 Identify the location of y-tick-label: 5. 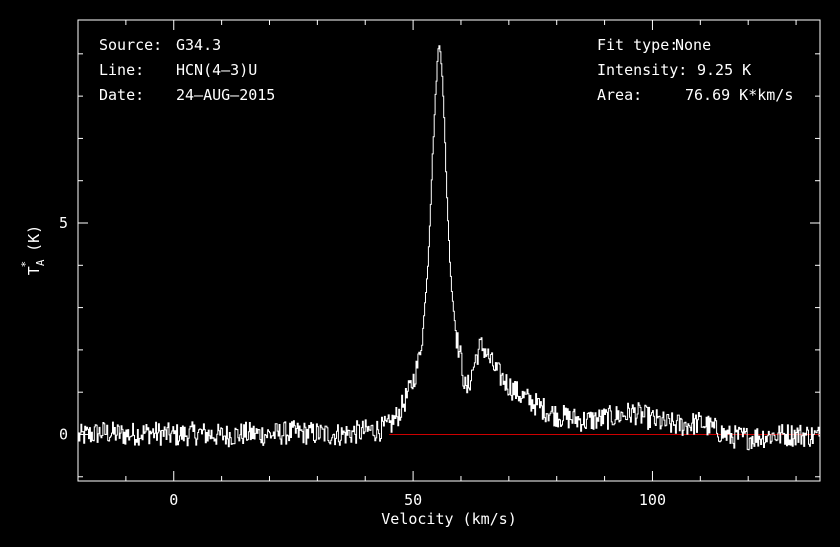
(63, 223).